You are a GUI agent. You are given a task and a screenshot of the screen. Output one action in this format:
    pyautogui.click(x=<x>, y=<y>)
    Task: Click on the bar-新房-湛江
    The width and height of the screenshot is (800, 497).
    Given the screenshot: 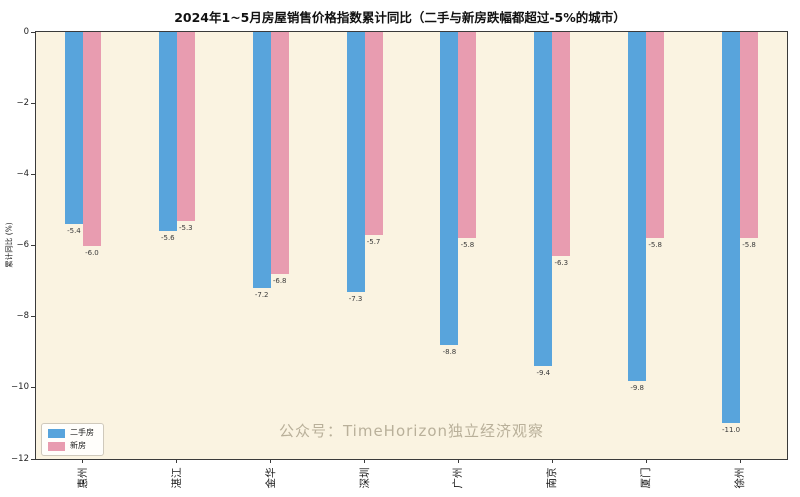 What is the action you would take?
    pyautogui.click(x=185, y=126)
    